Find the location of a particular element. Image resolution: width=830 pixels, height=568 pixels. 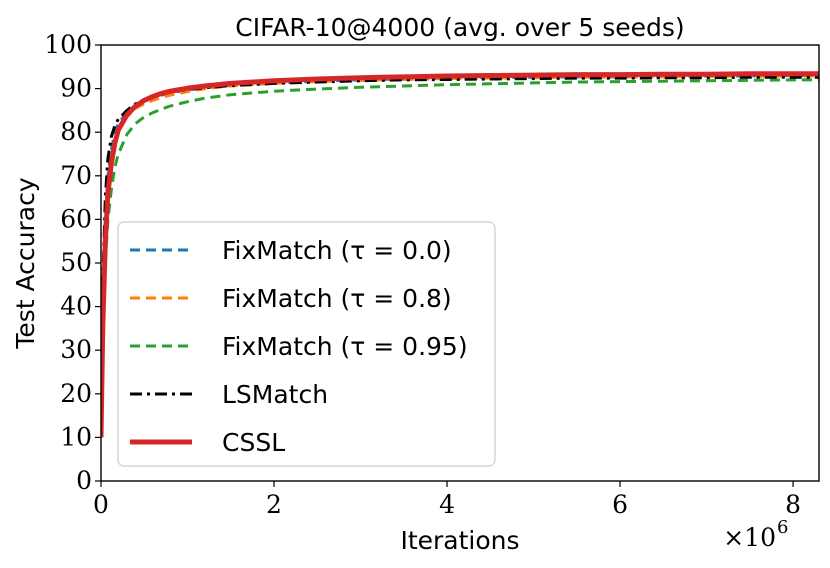

legend-label-2: FixMatch (τ = 0.95) is located at coordinates (345, 346).